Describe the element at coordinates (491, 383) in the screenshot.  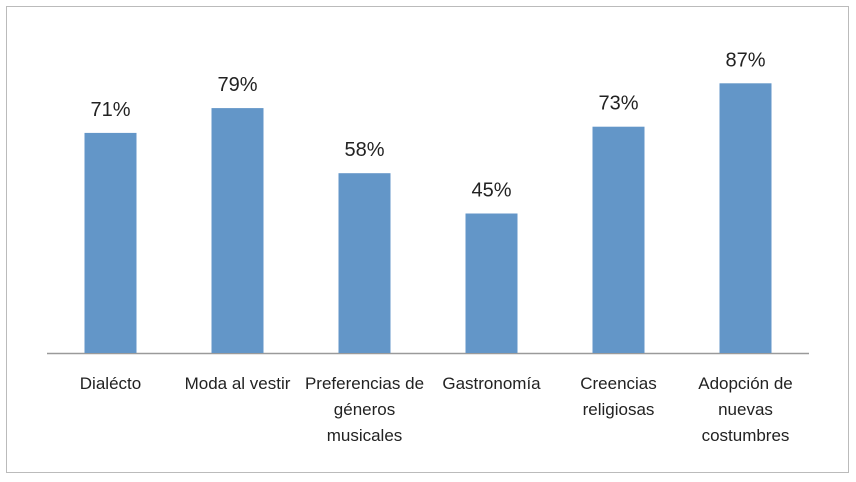
I see `x-tick-label: Gastronomía` at that location.